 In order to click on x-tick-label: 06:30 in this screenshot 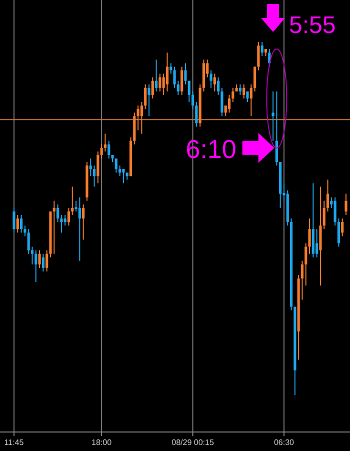, I will do `click(284, 442)`.